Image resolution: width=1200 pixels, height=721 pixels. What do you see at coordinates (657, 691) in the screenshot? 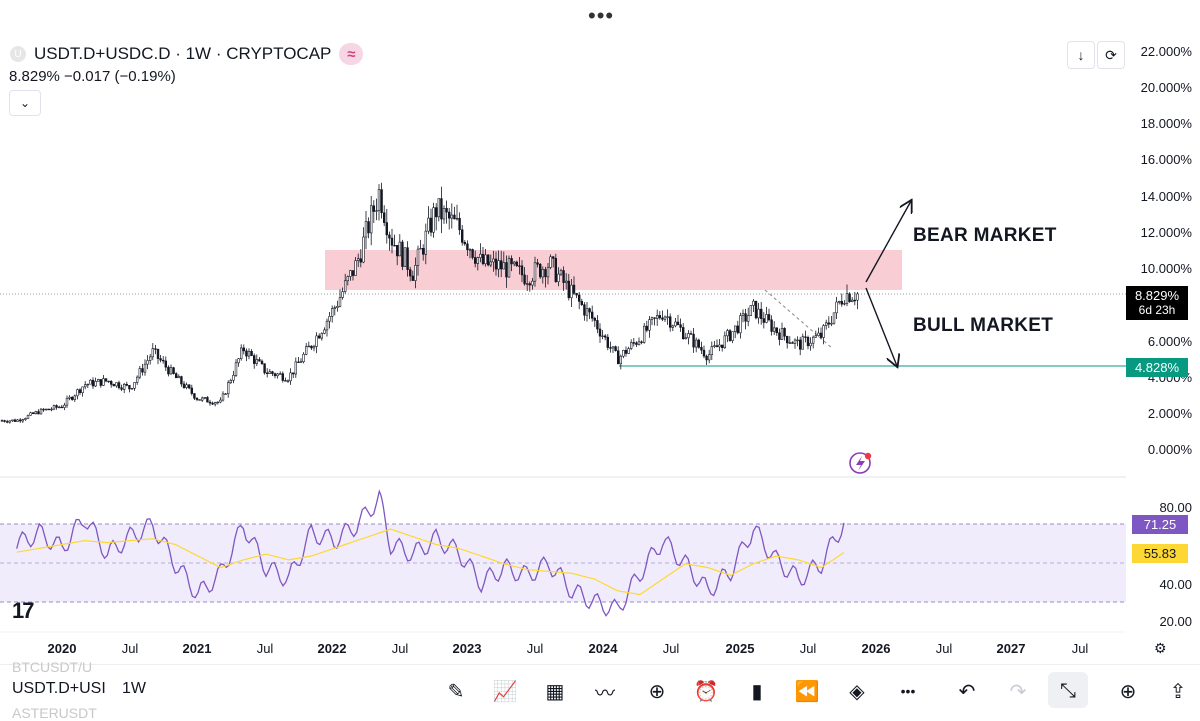
I see `add-icon: ⊕` at bounding box center [657, 691].